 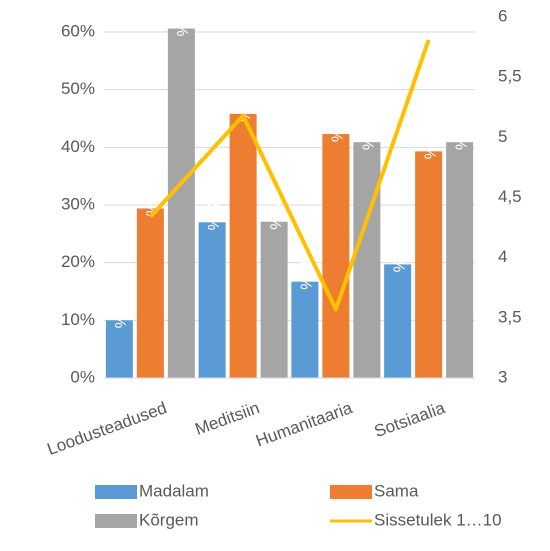 I want to click on y-tick-label: 0%, so click(x=82, y=376).